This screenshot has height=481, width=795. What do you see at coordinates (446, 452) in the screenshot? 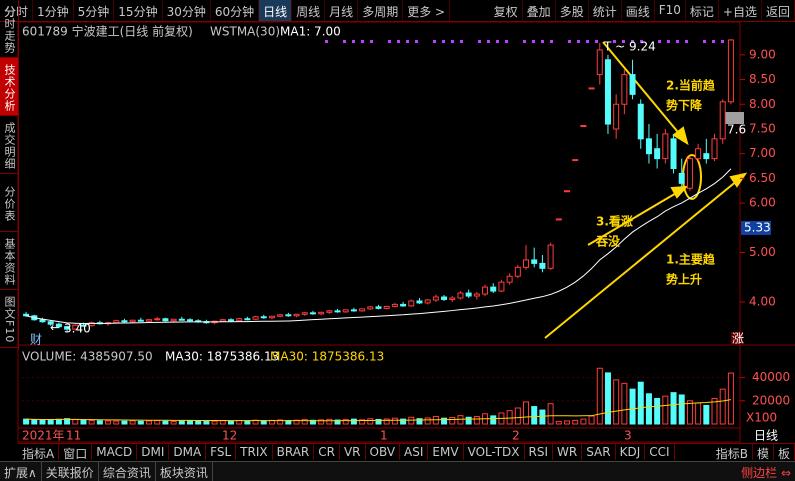
I see `indicator-tab: EMV` at bounding box center [446, 452].